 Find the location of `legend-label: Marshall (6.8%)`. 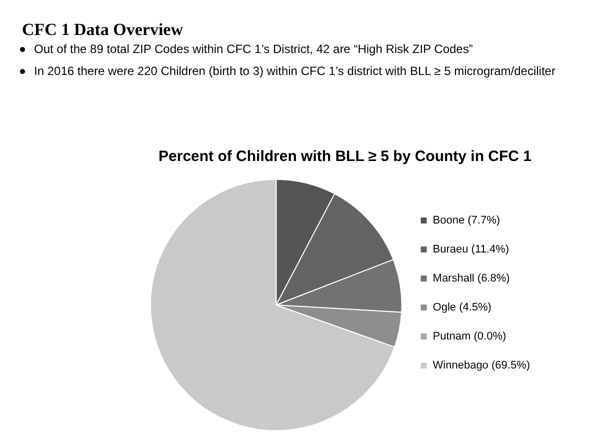

legend-label: Marshall (6.8%) is located at coordinates (471, 278).